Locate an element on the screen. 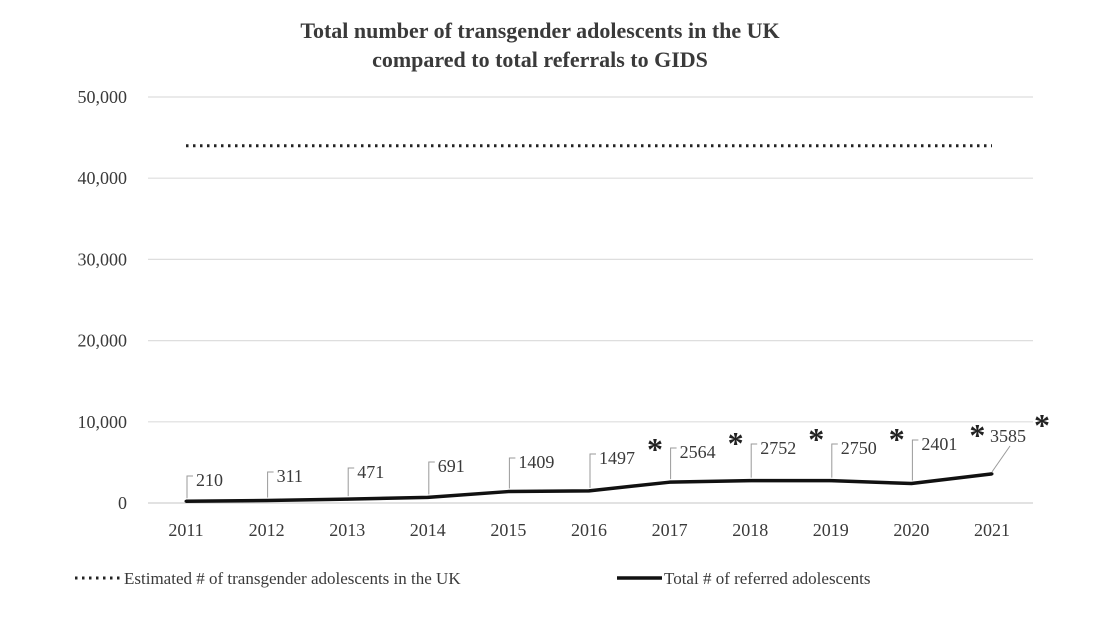 This screenshot has height=642, width=1112. x-tick-label: 2018 is located at coordinates (750, 530).